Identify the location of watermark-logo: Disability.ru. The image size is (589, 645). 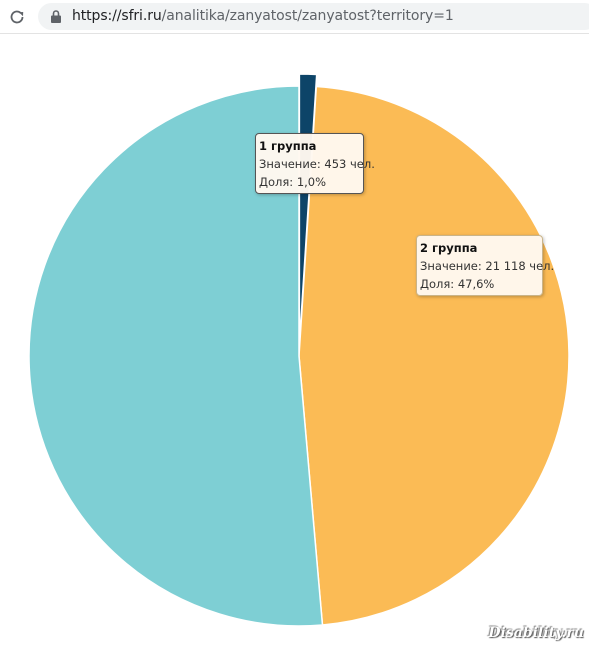
(536, 633).